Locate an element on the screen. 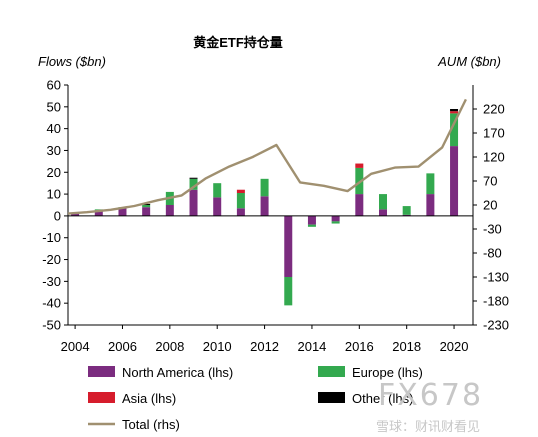 The height and width of the screenshot is (437, 538). bar-other-2020 is located at coordinates (454, 110).